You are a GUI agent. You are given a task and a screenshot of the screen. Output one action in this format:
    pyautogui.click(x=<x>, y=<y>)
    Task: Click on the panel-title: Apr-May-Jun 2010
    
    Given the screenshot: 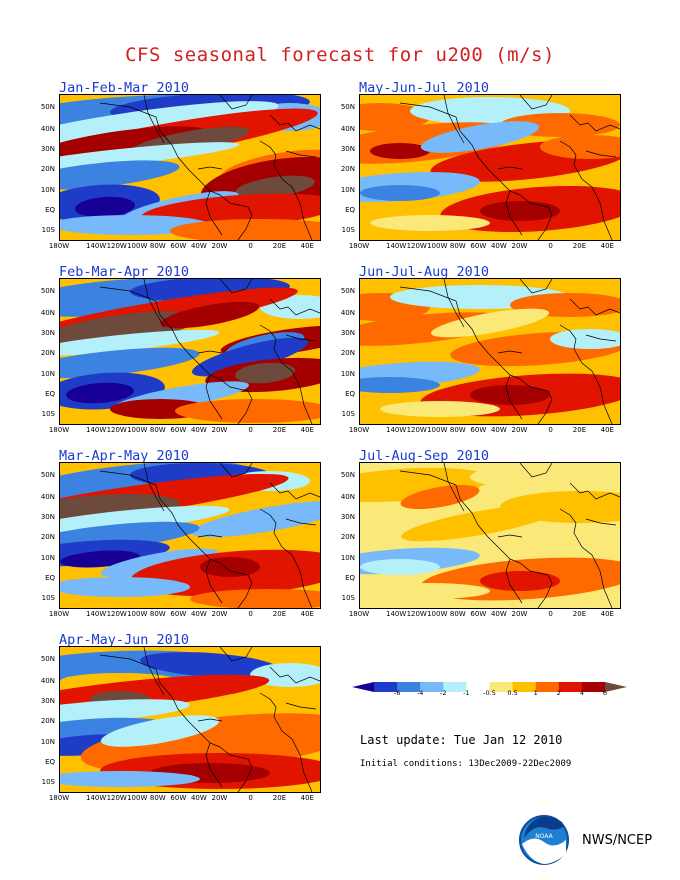 What is the action you would take?
    pyautogui.click(x=124, y=640)
    